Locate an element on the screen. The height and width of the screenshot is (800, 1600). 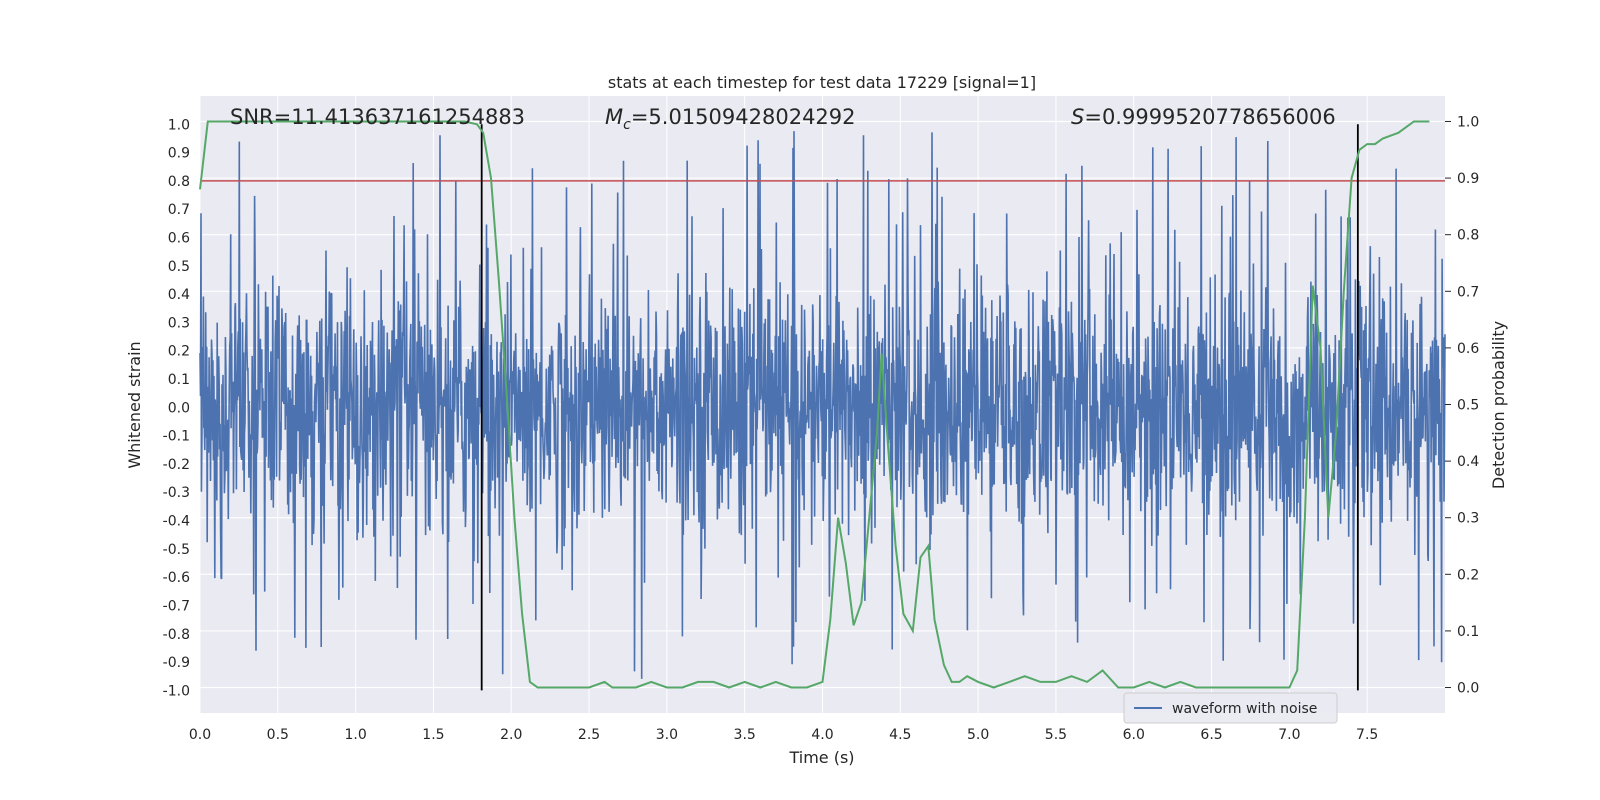
x-tick-label: 3.0 is located at coordinates (667, 735).